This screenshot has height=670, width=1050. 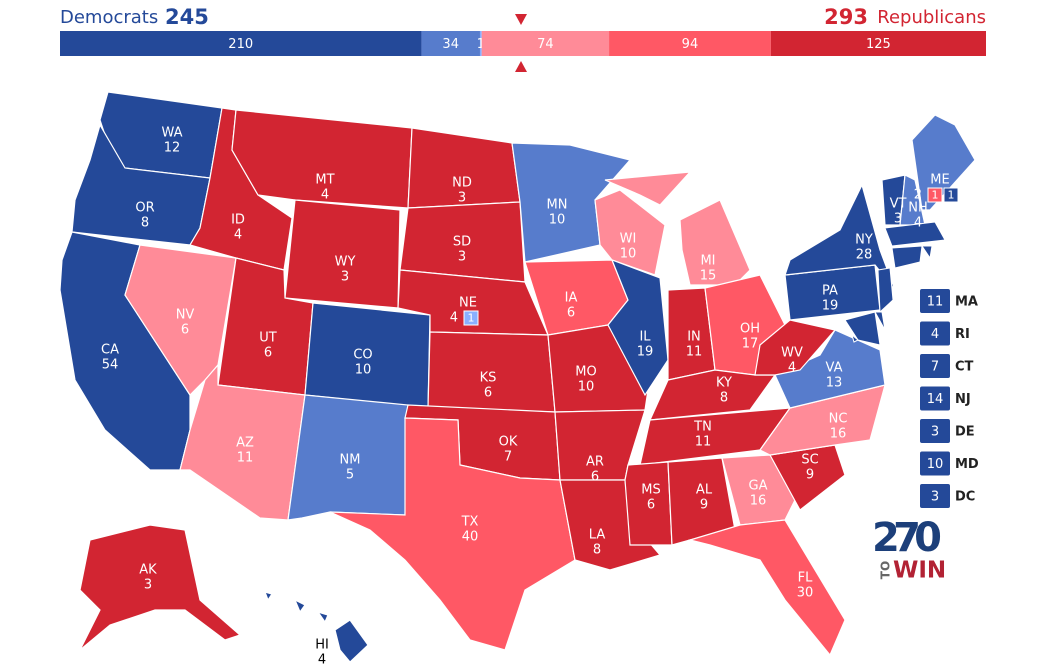 I want to click on small-state-votes: 4, so click(x=935, y=334).